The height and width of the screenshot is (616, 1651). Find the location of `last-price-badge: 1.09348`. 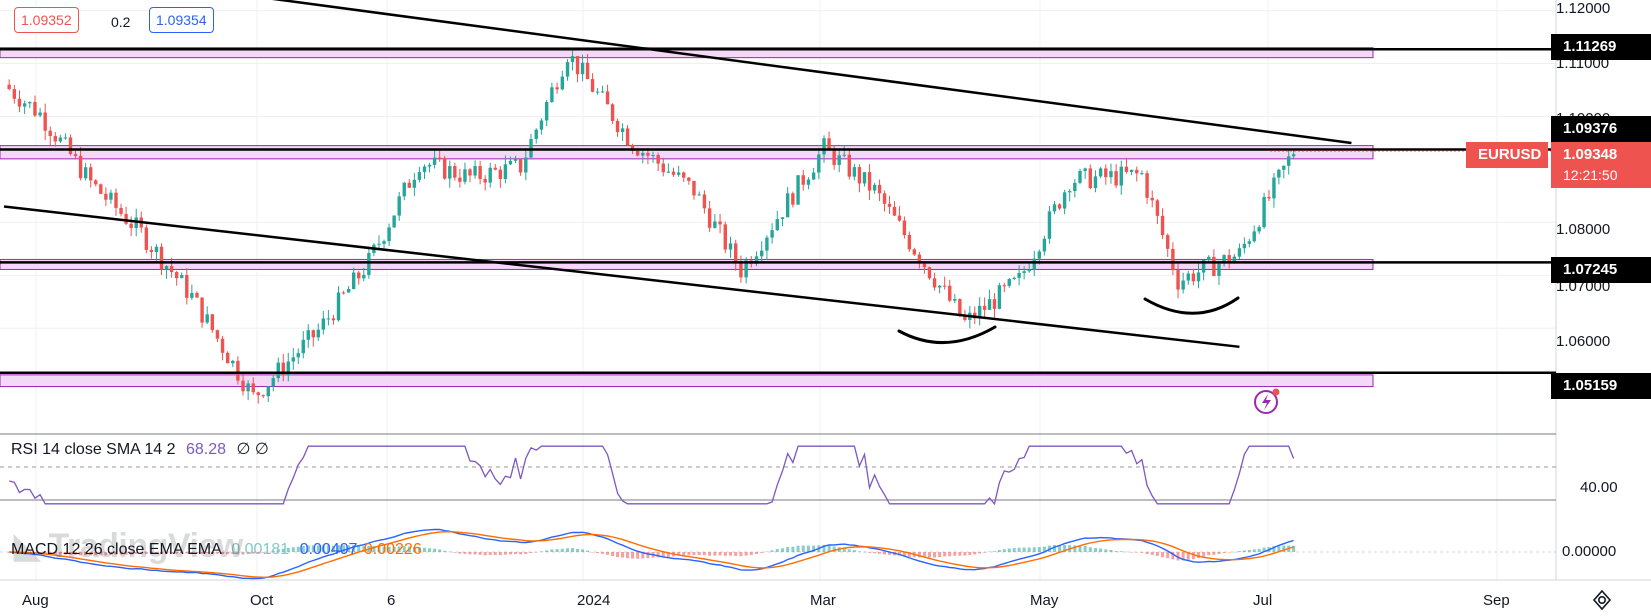

last-price-badge: 1.09348 is located at coordinates (1601, 155).